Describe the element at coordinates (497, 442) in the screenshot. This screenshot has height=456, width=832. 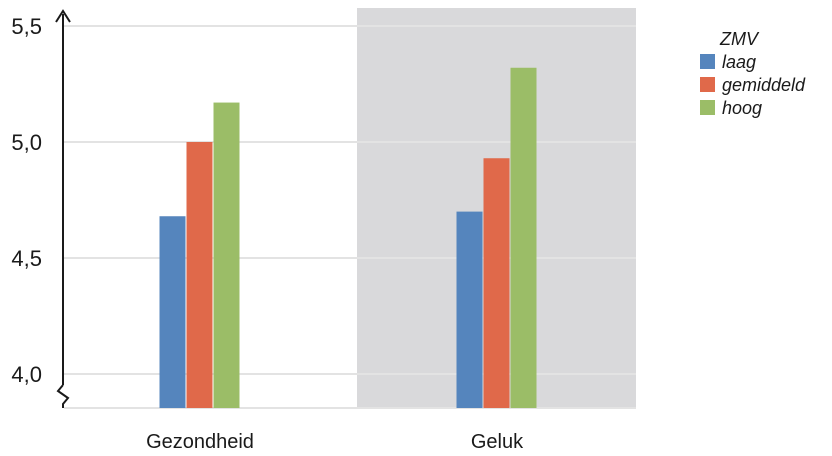
I see `category-label-geluk: Geluk` at that location.